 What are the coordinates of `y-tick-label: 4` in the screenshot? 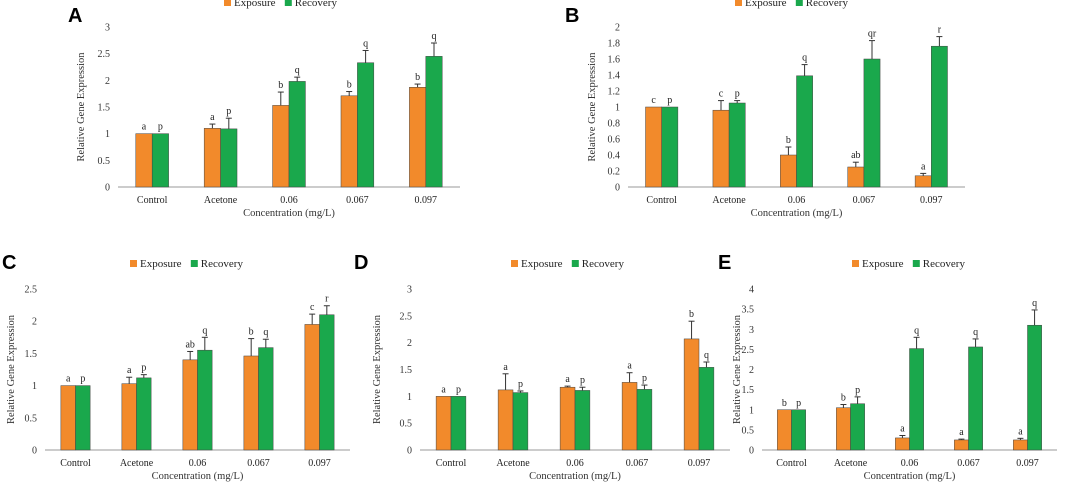 It's located at (751, 290).